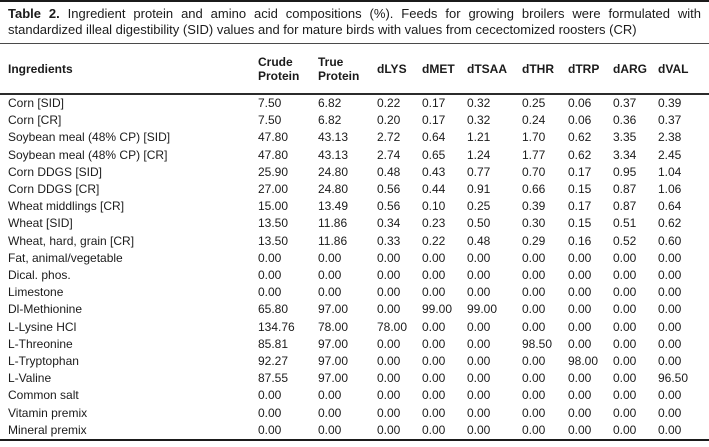  I want to click on value-cell: 13.50, so click(273, 240).